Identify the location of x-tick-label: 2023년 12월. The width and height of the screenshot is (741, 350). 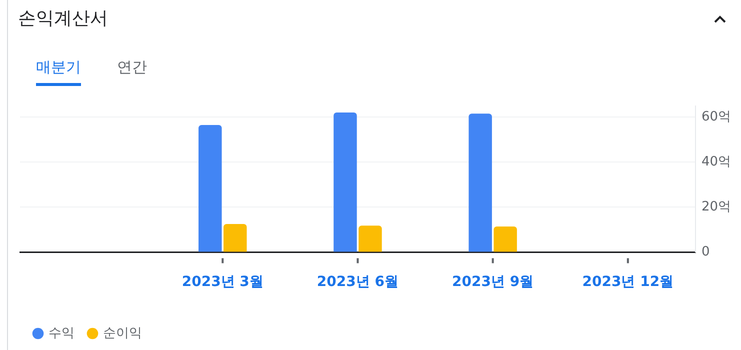
(628, 282).